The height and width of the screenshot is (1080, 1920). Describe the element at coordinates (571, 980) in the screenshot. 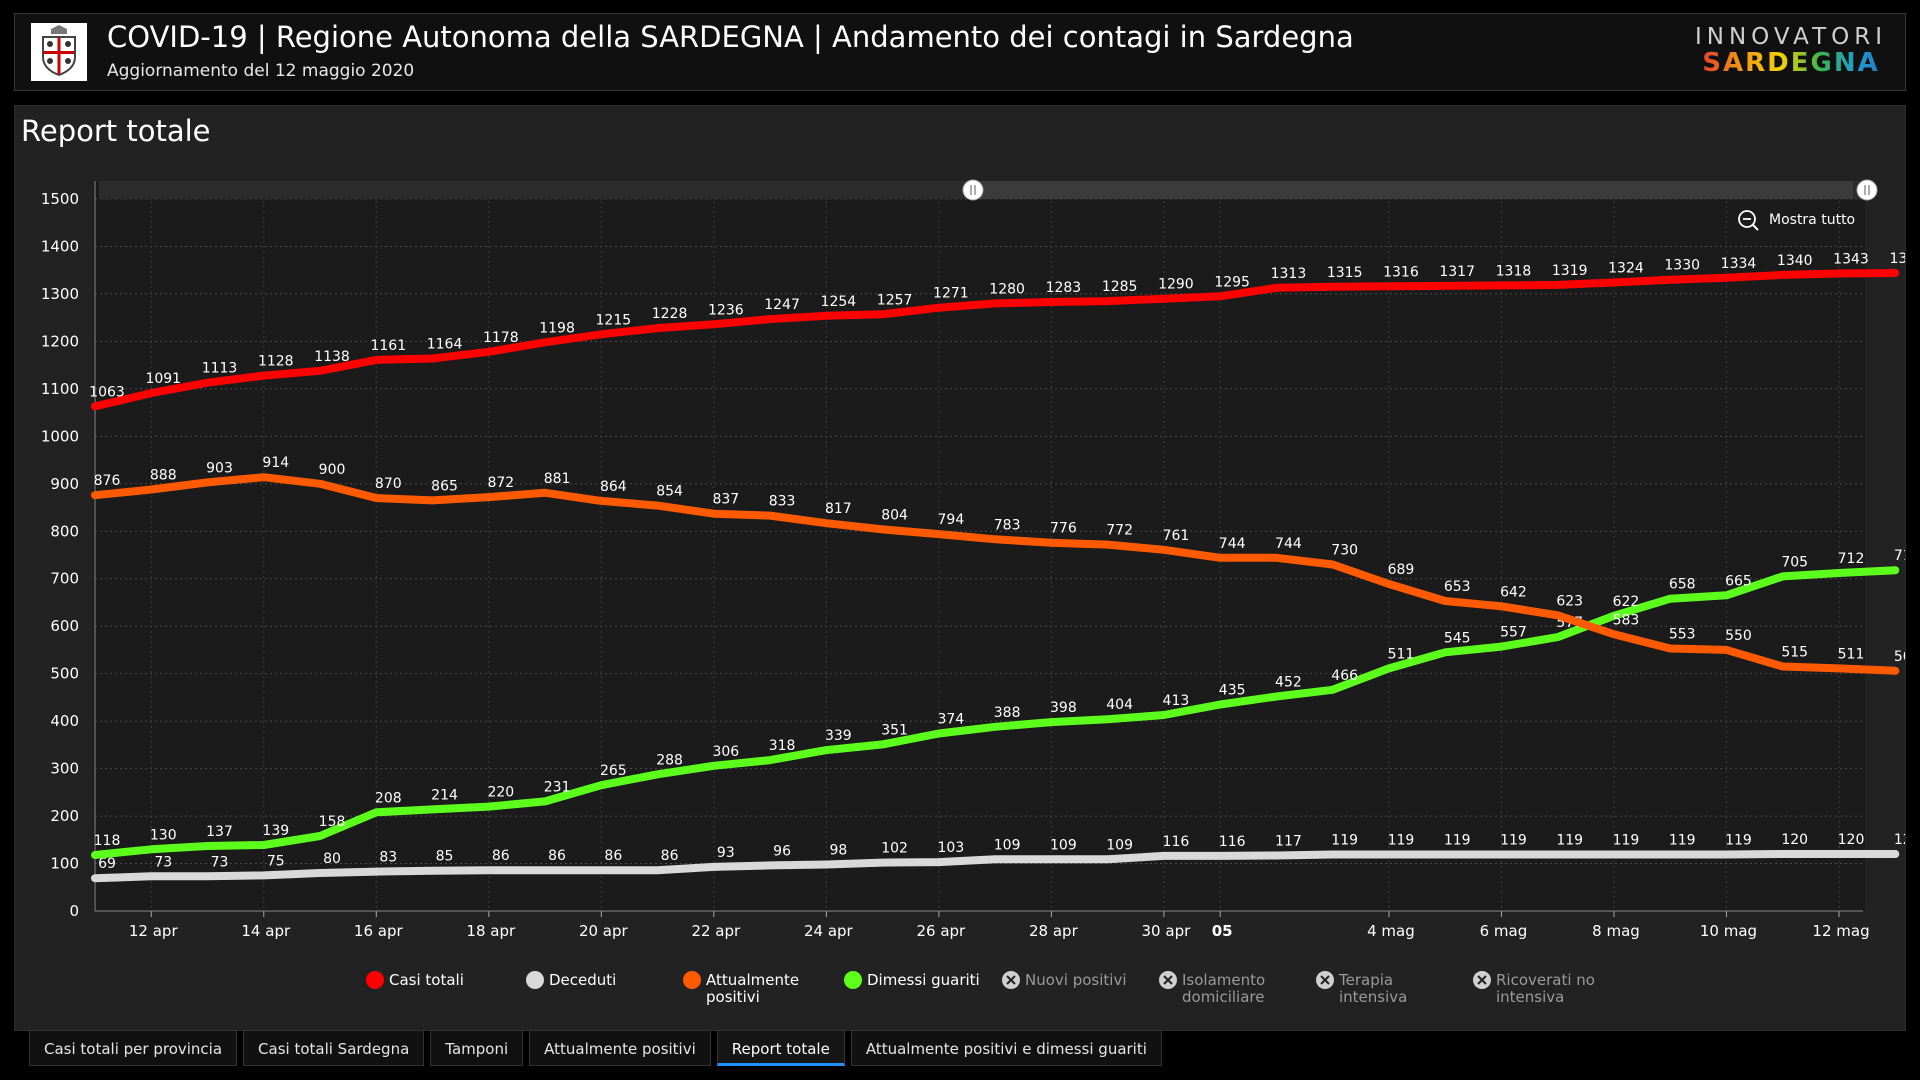

I see `legend-item-deceduti: Deceduti` at that location.